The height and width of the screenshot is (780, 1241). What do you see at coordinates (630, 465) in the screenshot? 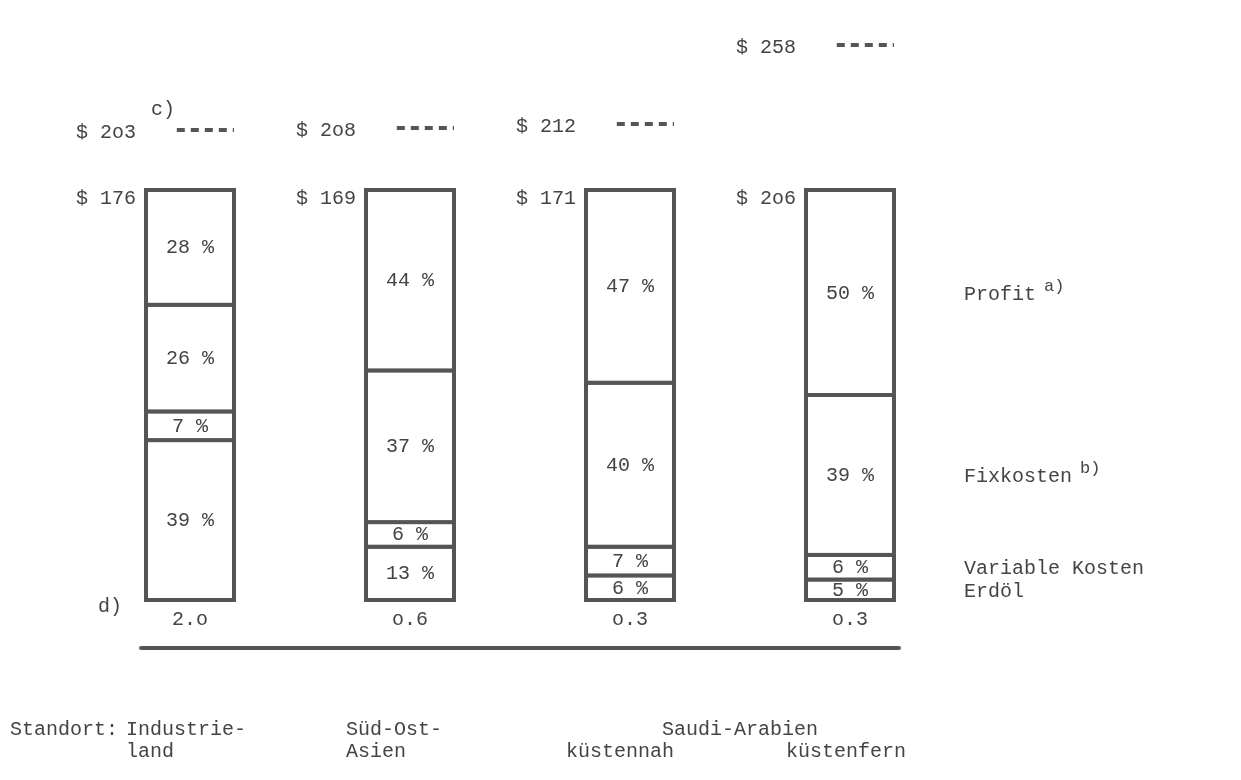
I see `data-label: 40 %` at bounding box center [630, 465].